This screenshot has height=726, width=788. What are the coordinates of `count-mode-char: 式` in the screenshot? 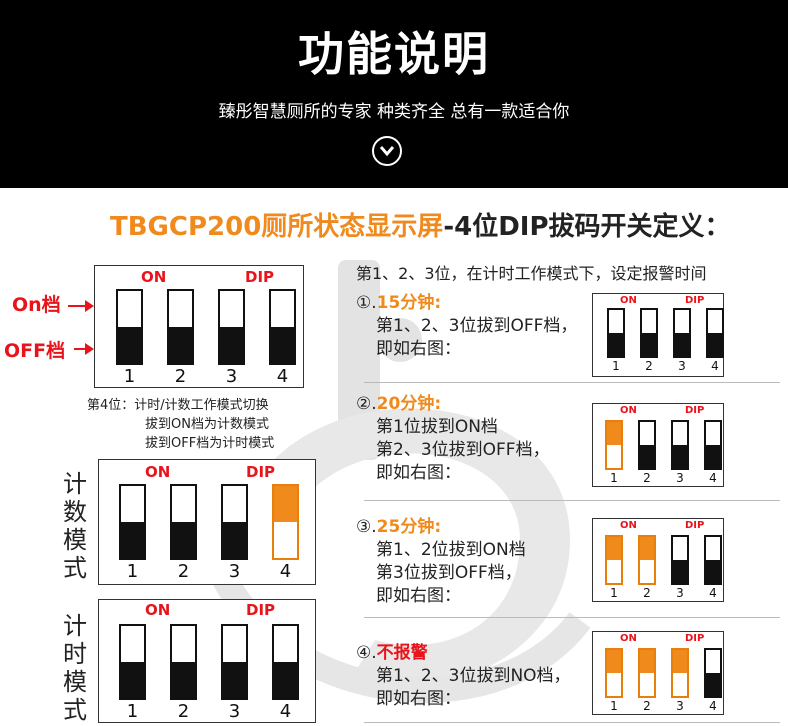 It's located at (75, 568).